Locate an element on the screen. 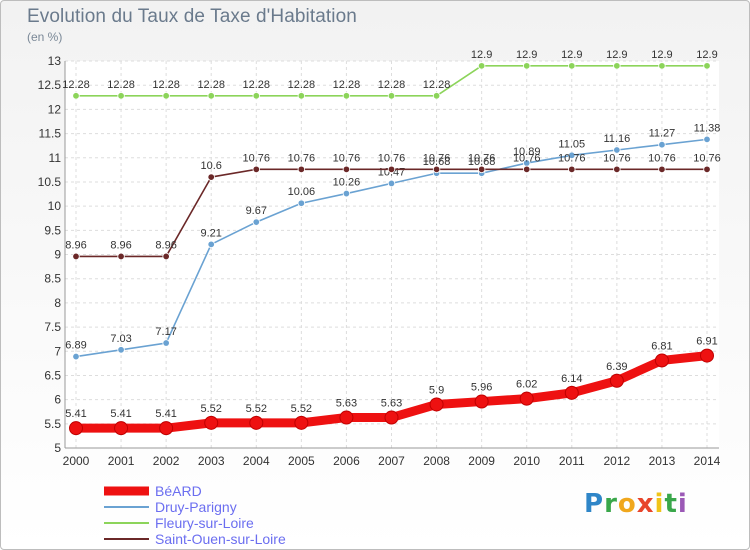 This screenshot has height=550, width=750. data-label: 6.89 is located at coordinates (75, 346).